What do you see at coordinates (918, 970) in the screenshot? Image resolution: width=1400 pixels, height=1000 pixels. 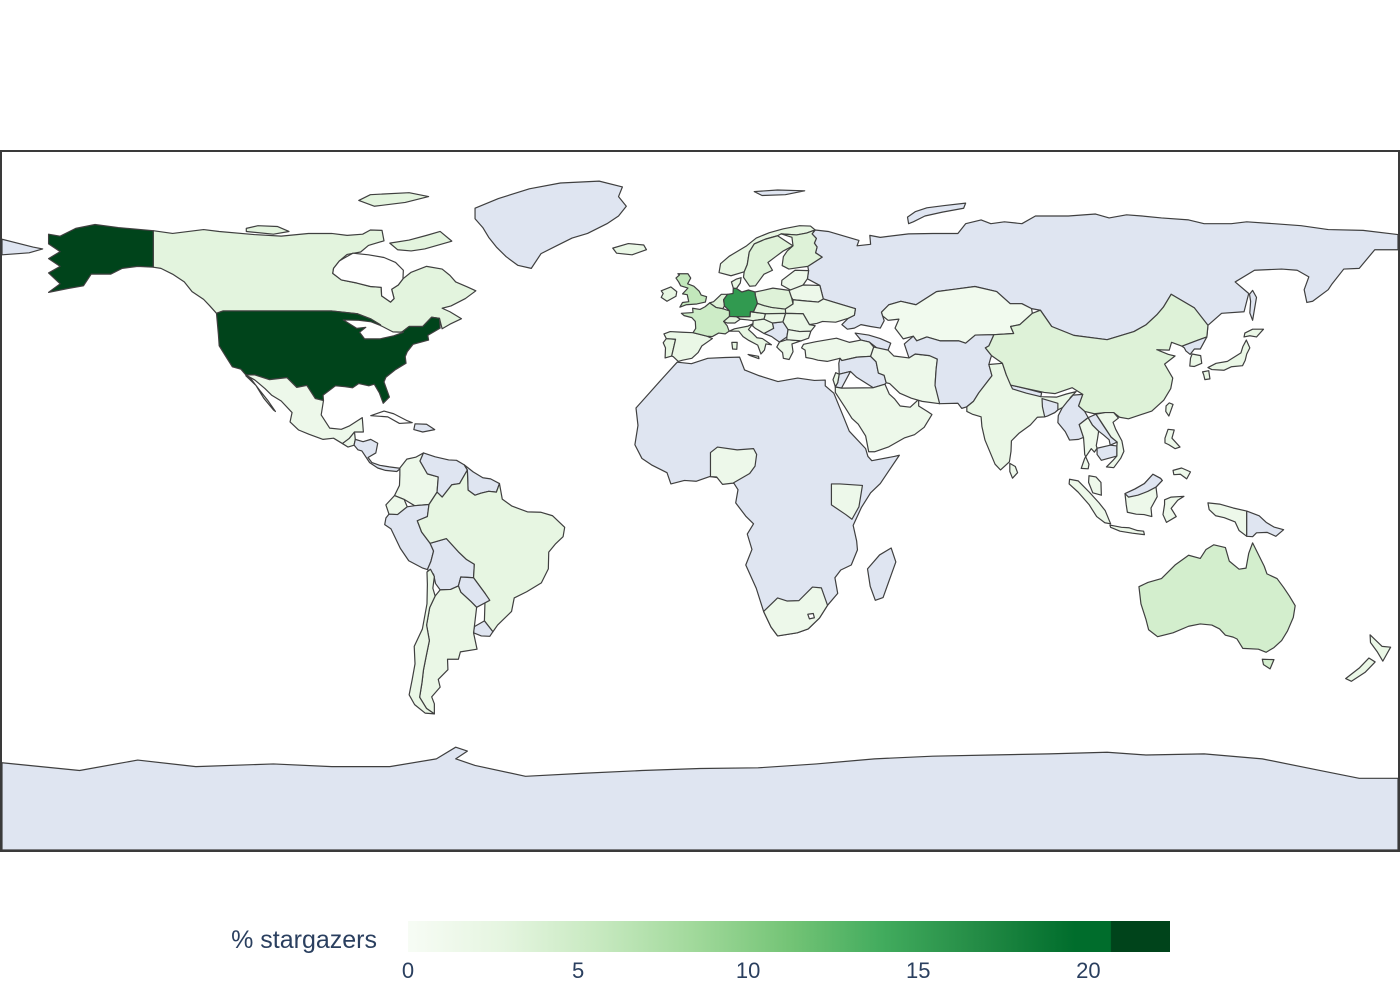 I see `colorbar-tick-label: 15` at bounding box center [918, 970].